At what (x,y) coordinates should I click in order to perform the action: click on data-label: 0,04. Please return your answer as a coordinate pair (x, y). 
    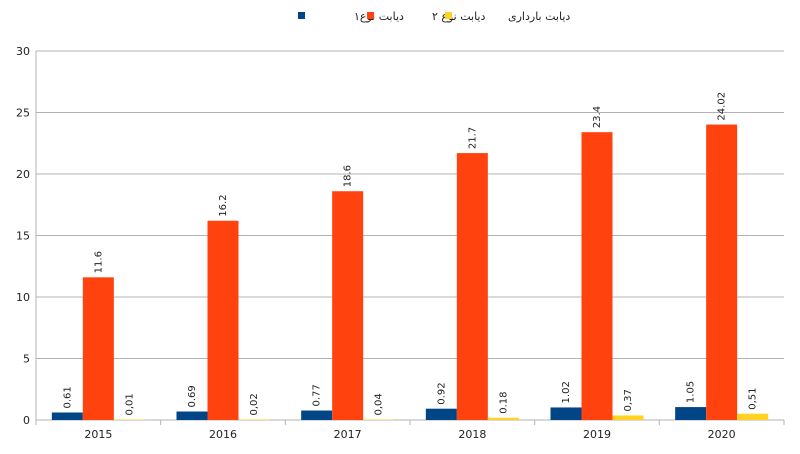
    Looking at the image, I should click on (379, 404).